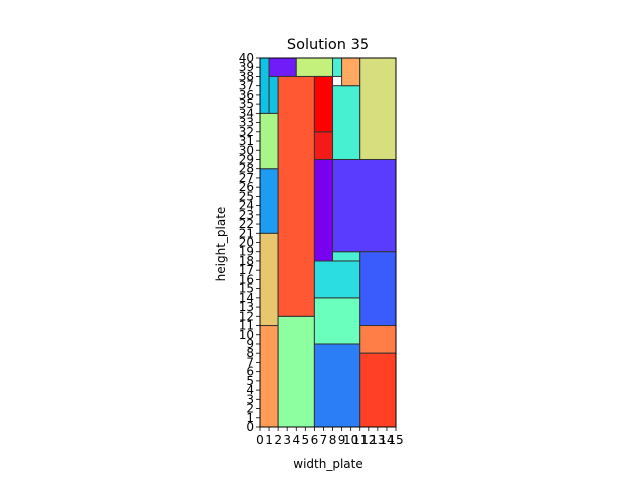  I want to click on y-tick-label-16: 16, so click(246, 279).